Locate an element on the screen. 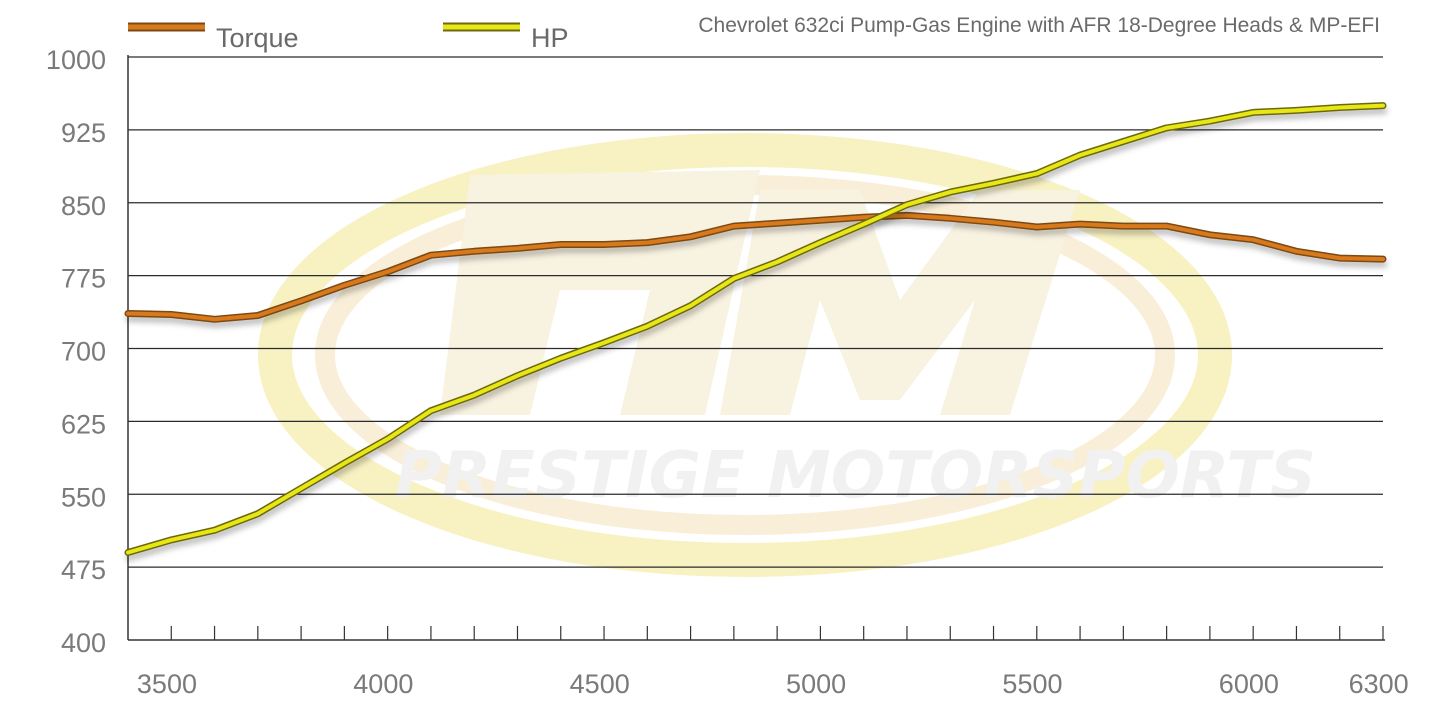 The width and height of the screenshot is (1440, 703). x-tick-label: 6000 is located at coordinates (1249, 684).